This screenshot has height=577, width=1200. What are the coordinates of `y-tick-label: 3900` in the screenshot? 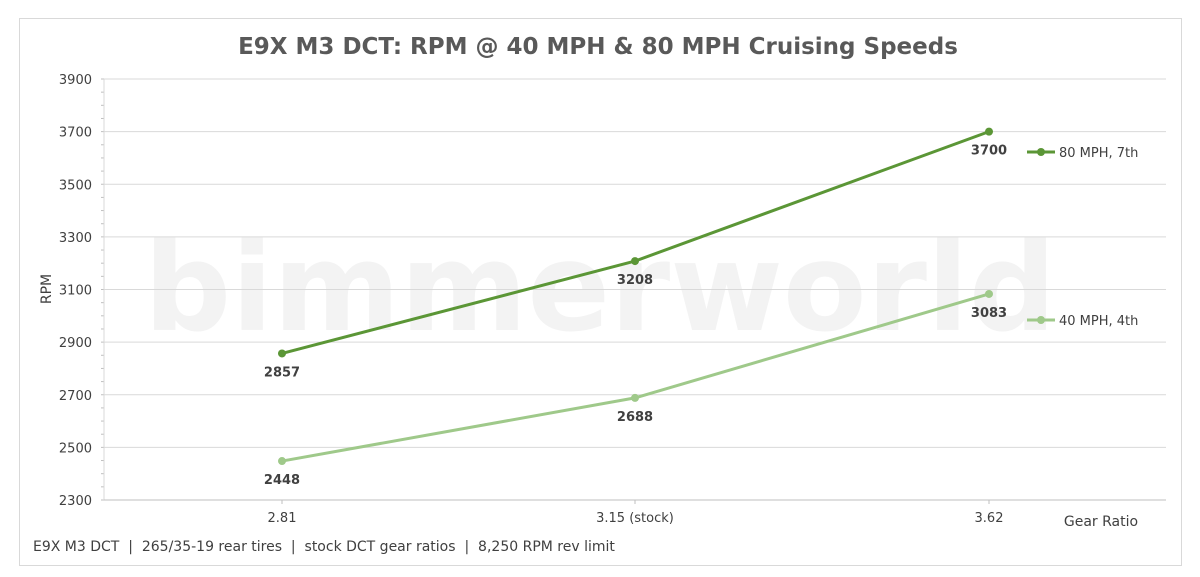 It's located at (75, 80).